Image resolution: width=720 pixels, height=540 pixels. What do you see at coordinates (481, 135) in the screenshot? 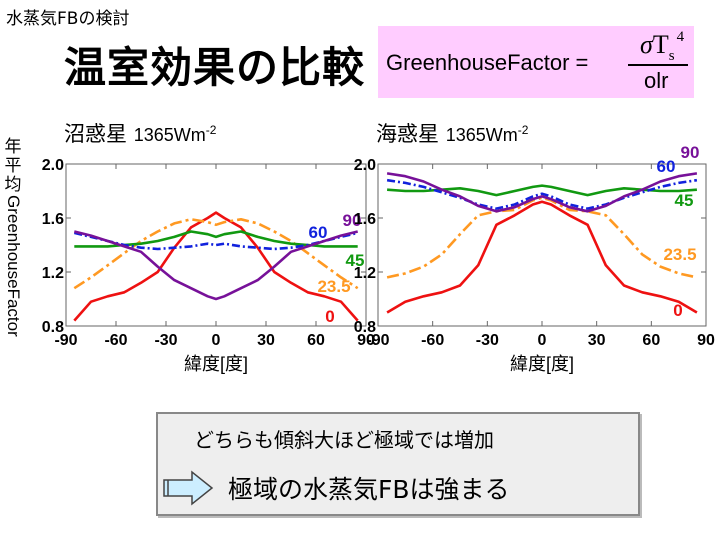
I see `chart-right-flux-value: 1365Wm` at bounding box center [481, 135].